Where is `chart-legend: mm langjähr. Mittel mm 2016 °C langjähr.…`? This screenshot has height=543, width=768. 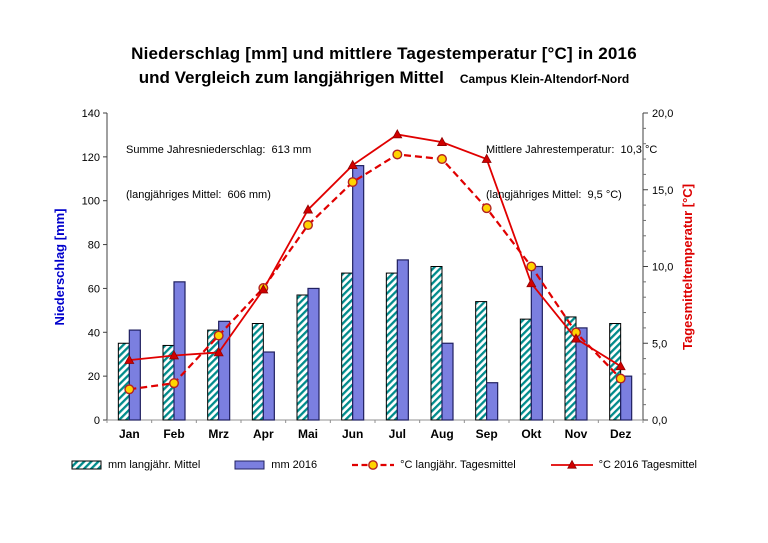 chart-legend: mm langjähr. Mittel mm 2016 °C langjähr.… is located at coordinates (384, 465).